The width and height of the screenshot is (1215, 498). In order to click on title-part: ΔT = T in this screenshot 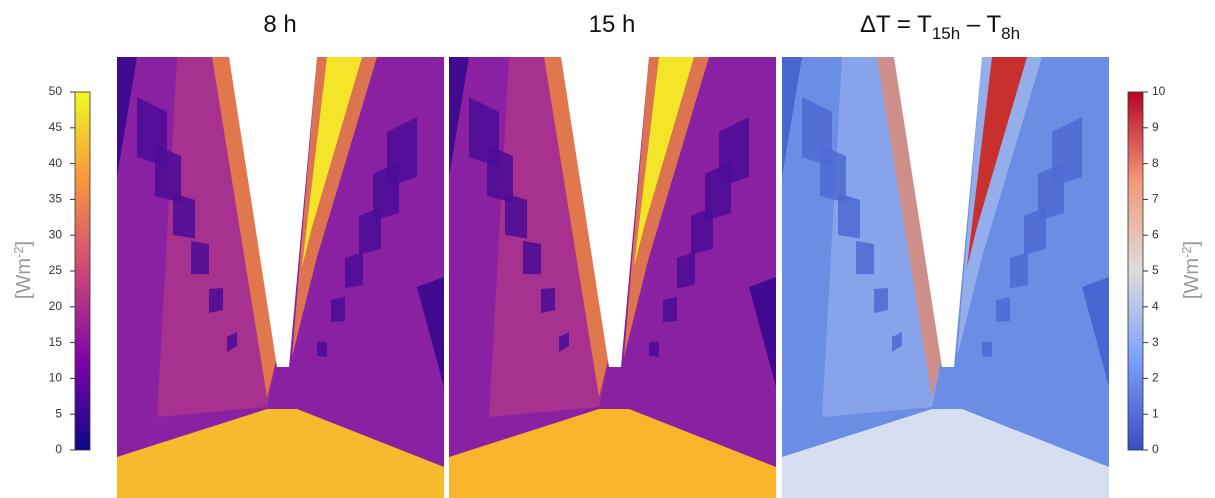, I will do `click(896, 24)`.